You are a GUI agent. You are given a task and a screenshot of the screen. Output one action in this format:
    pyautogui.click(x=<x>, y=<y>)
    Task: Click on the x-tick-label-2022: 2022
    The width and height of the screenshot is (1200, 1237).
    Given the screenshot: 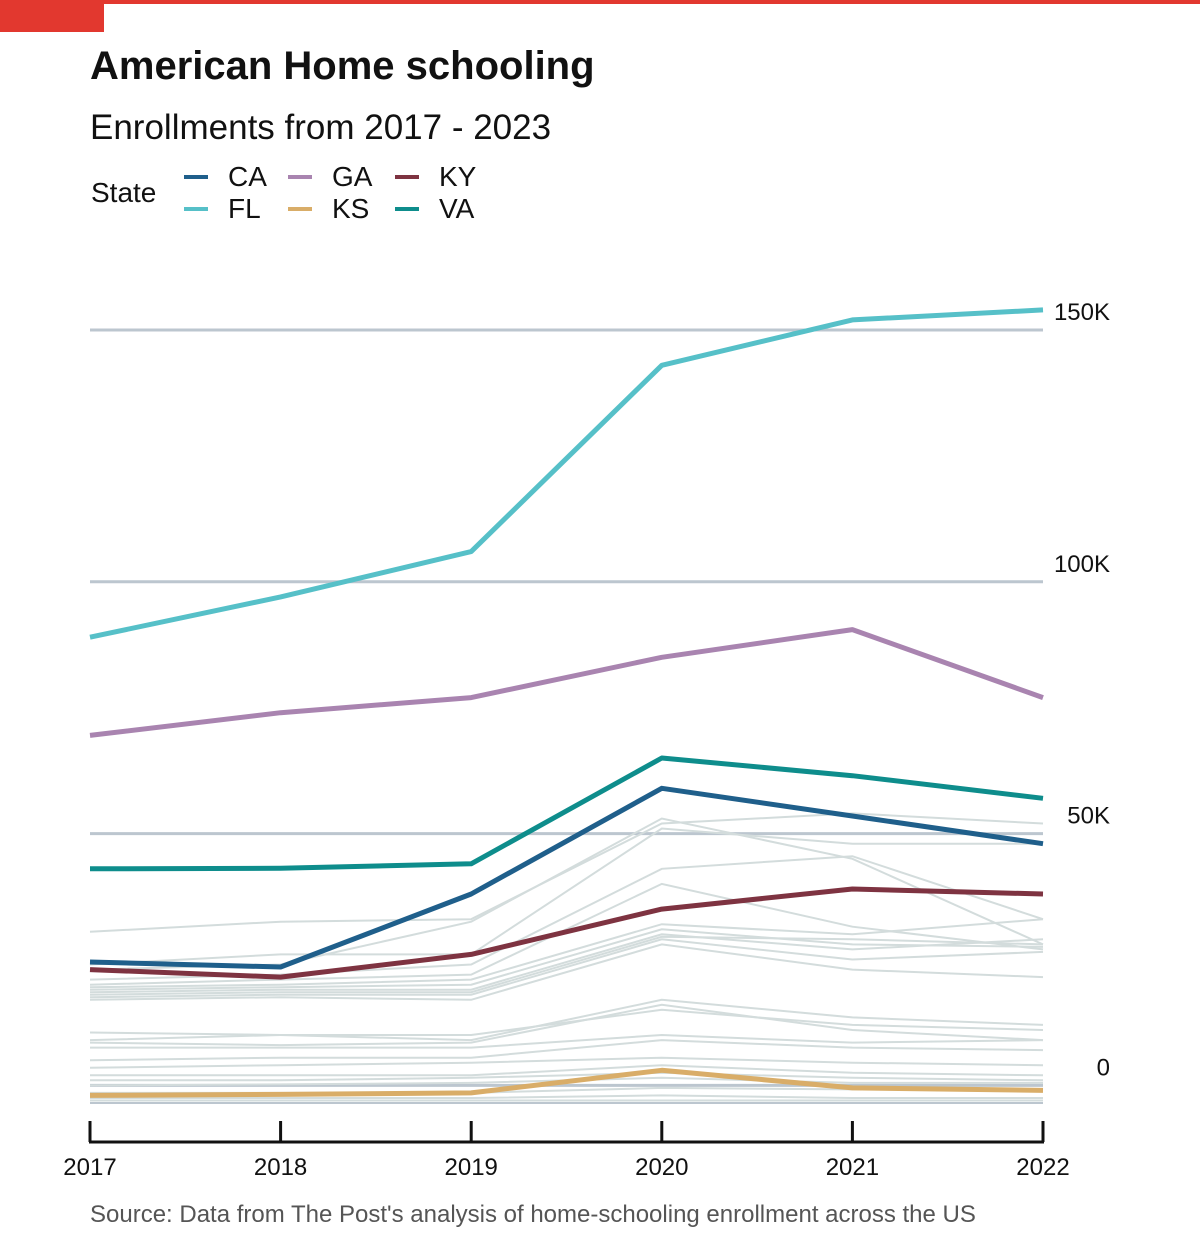 What is the action you would take?
    pyautogui.click(x=1042, y=1167)
    